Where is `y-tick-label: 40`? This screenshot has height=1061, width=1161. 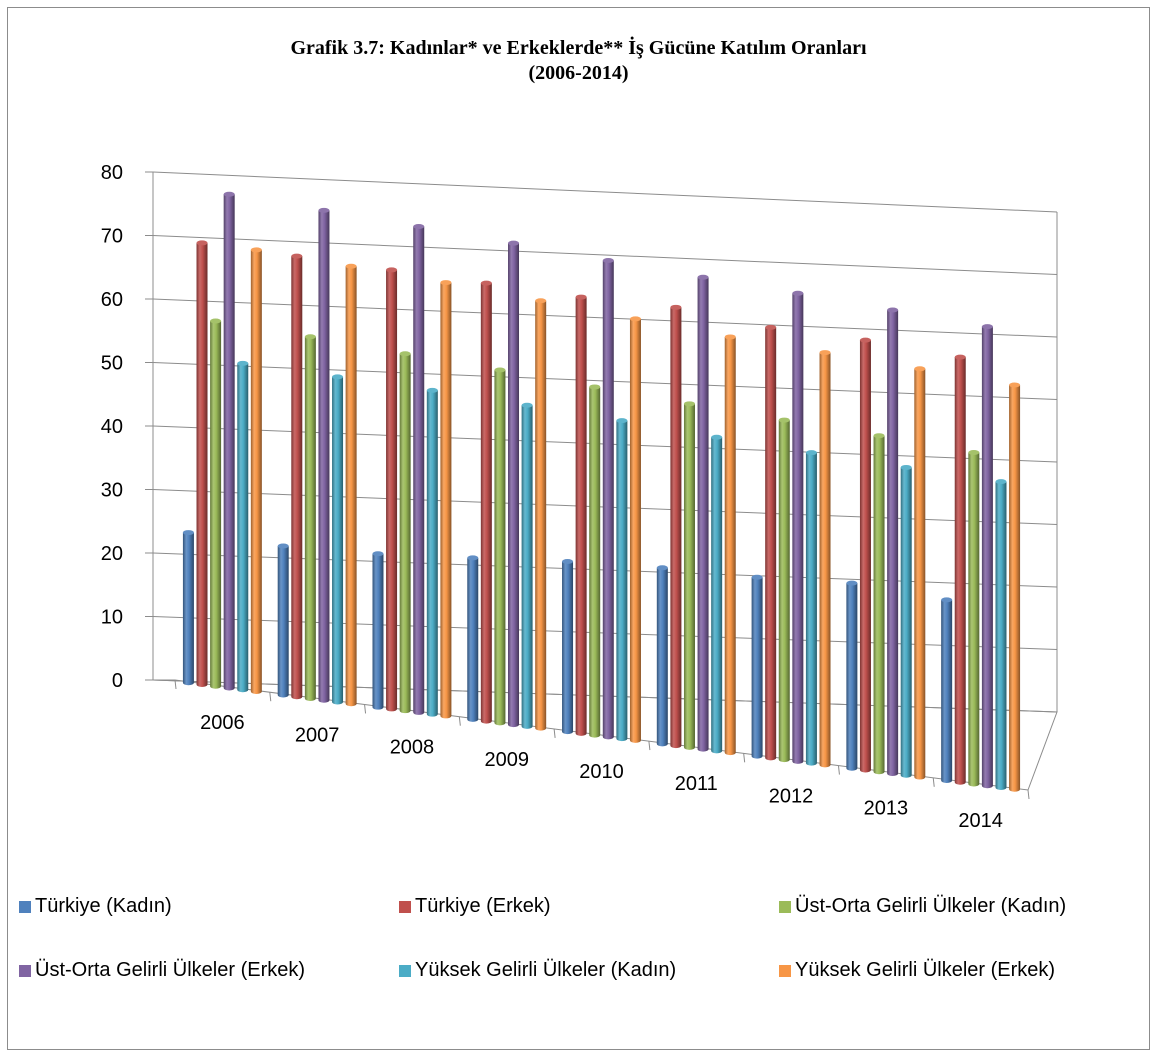 y-tick-label: 40 is located at coordinates (112, 427).